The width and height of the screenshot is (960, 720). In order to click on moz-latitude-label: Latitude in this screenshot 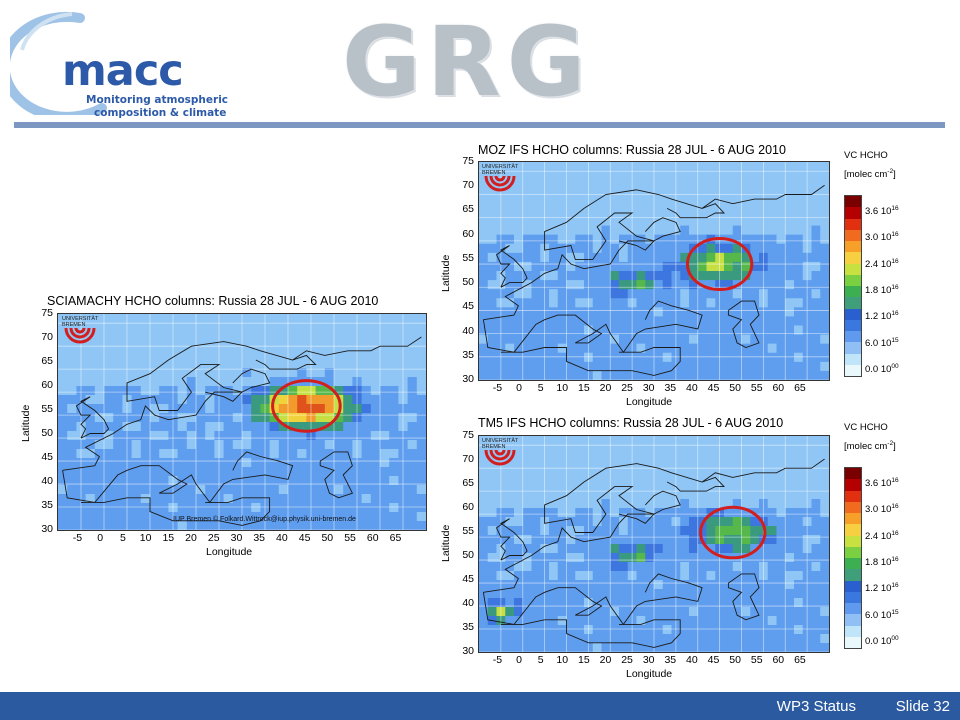, I will do `click(446, 273)`.